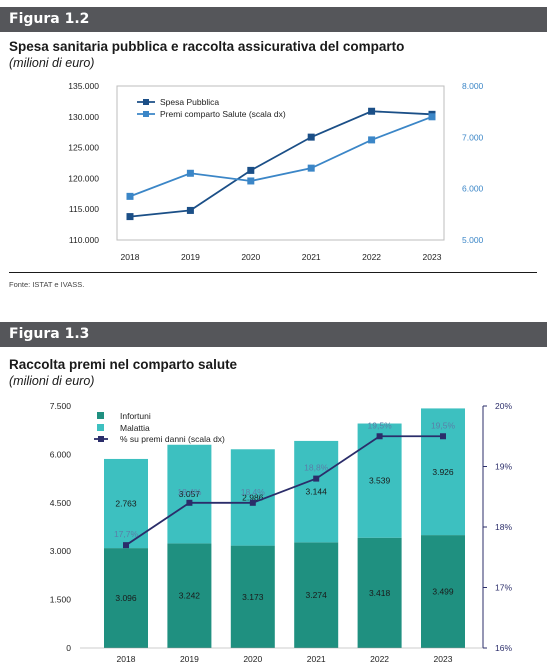  Describe the element at coordinates (473, 86) in the screenshot. I see `right-axis-tick-label: 8.000` at that location.